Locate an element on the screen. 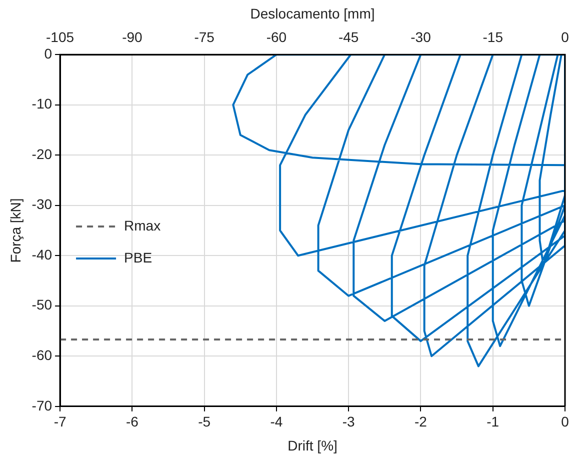  y-axis-title: Força [kN] is located at coordinates (15, 230).